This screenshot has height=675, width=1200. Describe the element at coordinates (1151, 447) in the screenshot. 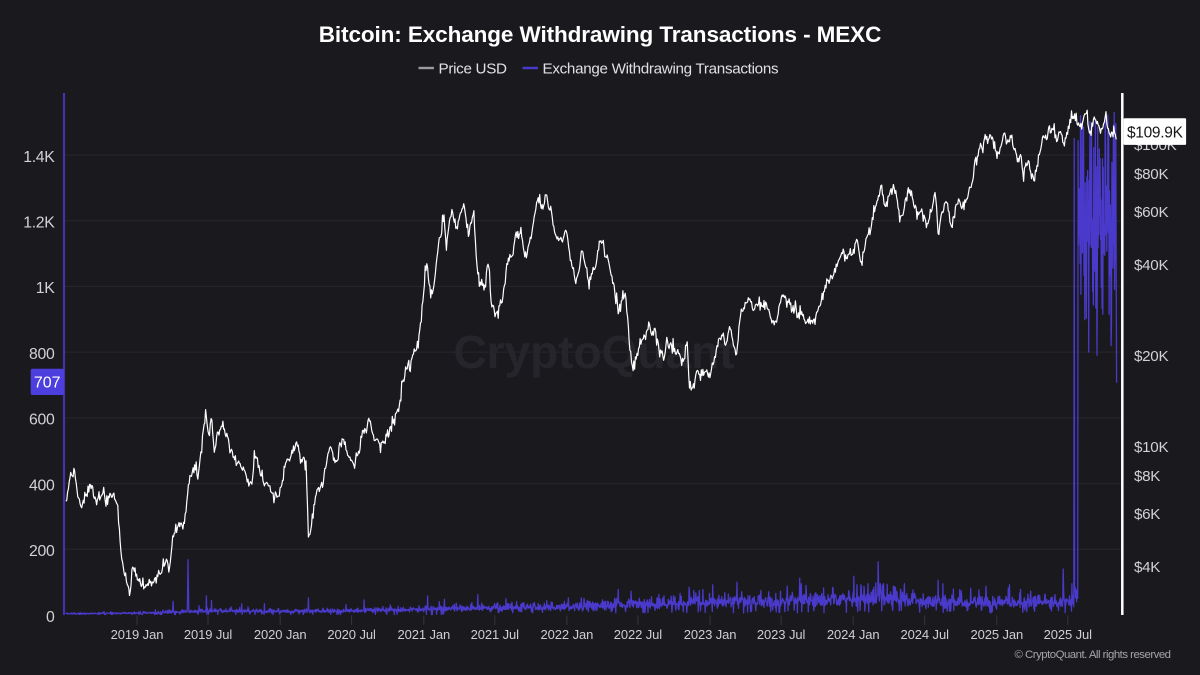

I see `svg-text: $10K` at that location.